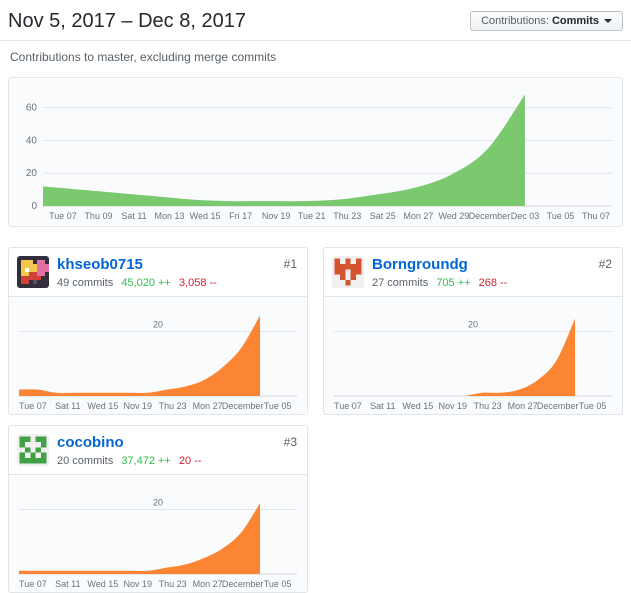  I want to click on additions-count: 45,020 ++, so click(146, 283).